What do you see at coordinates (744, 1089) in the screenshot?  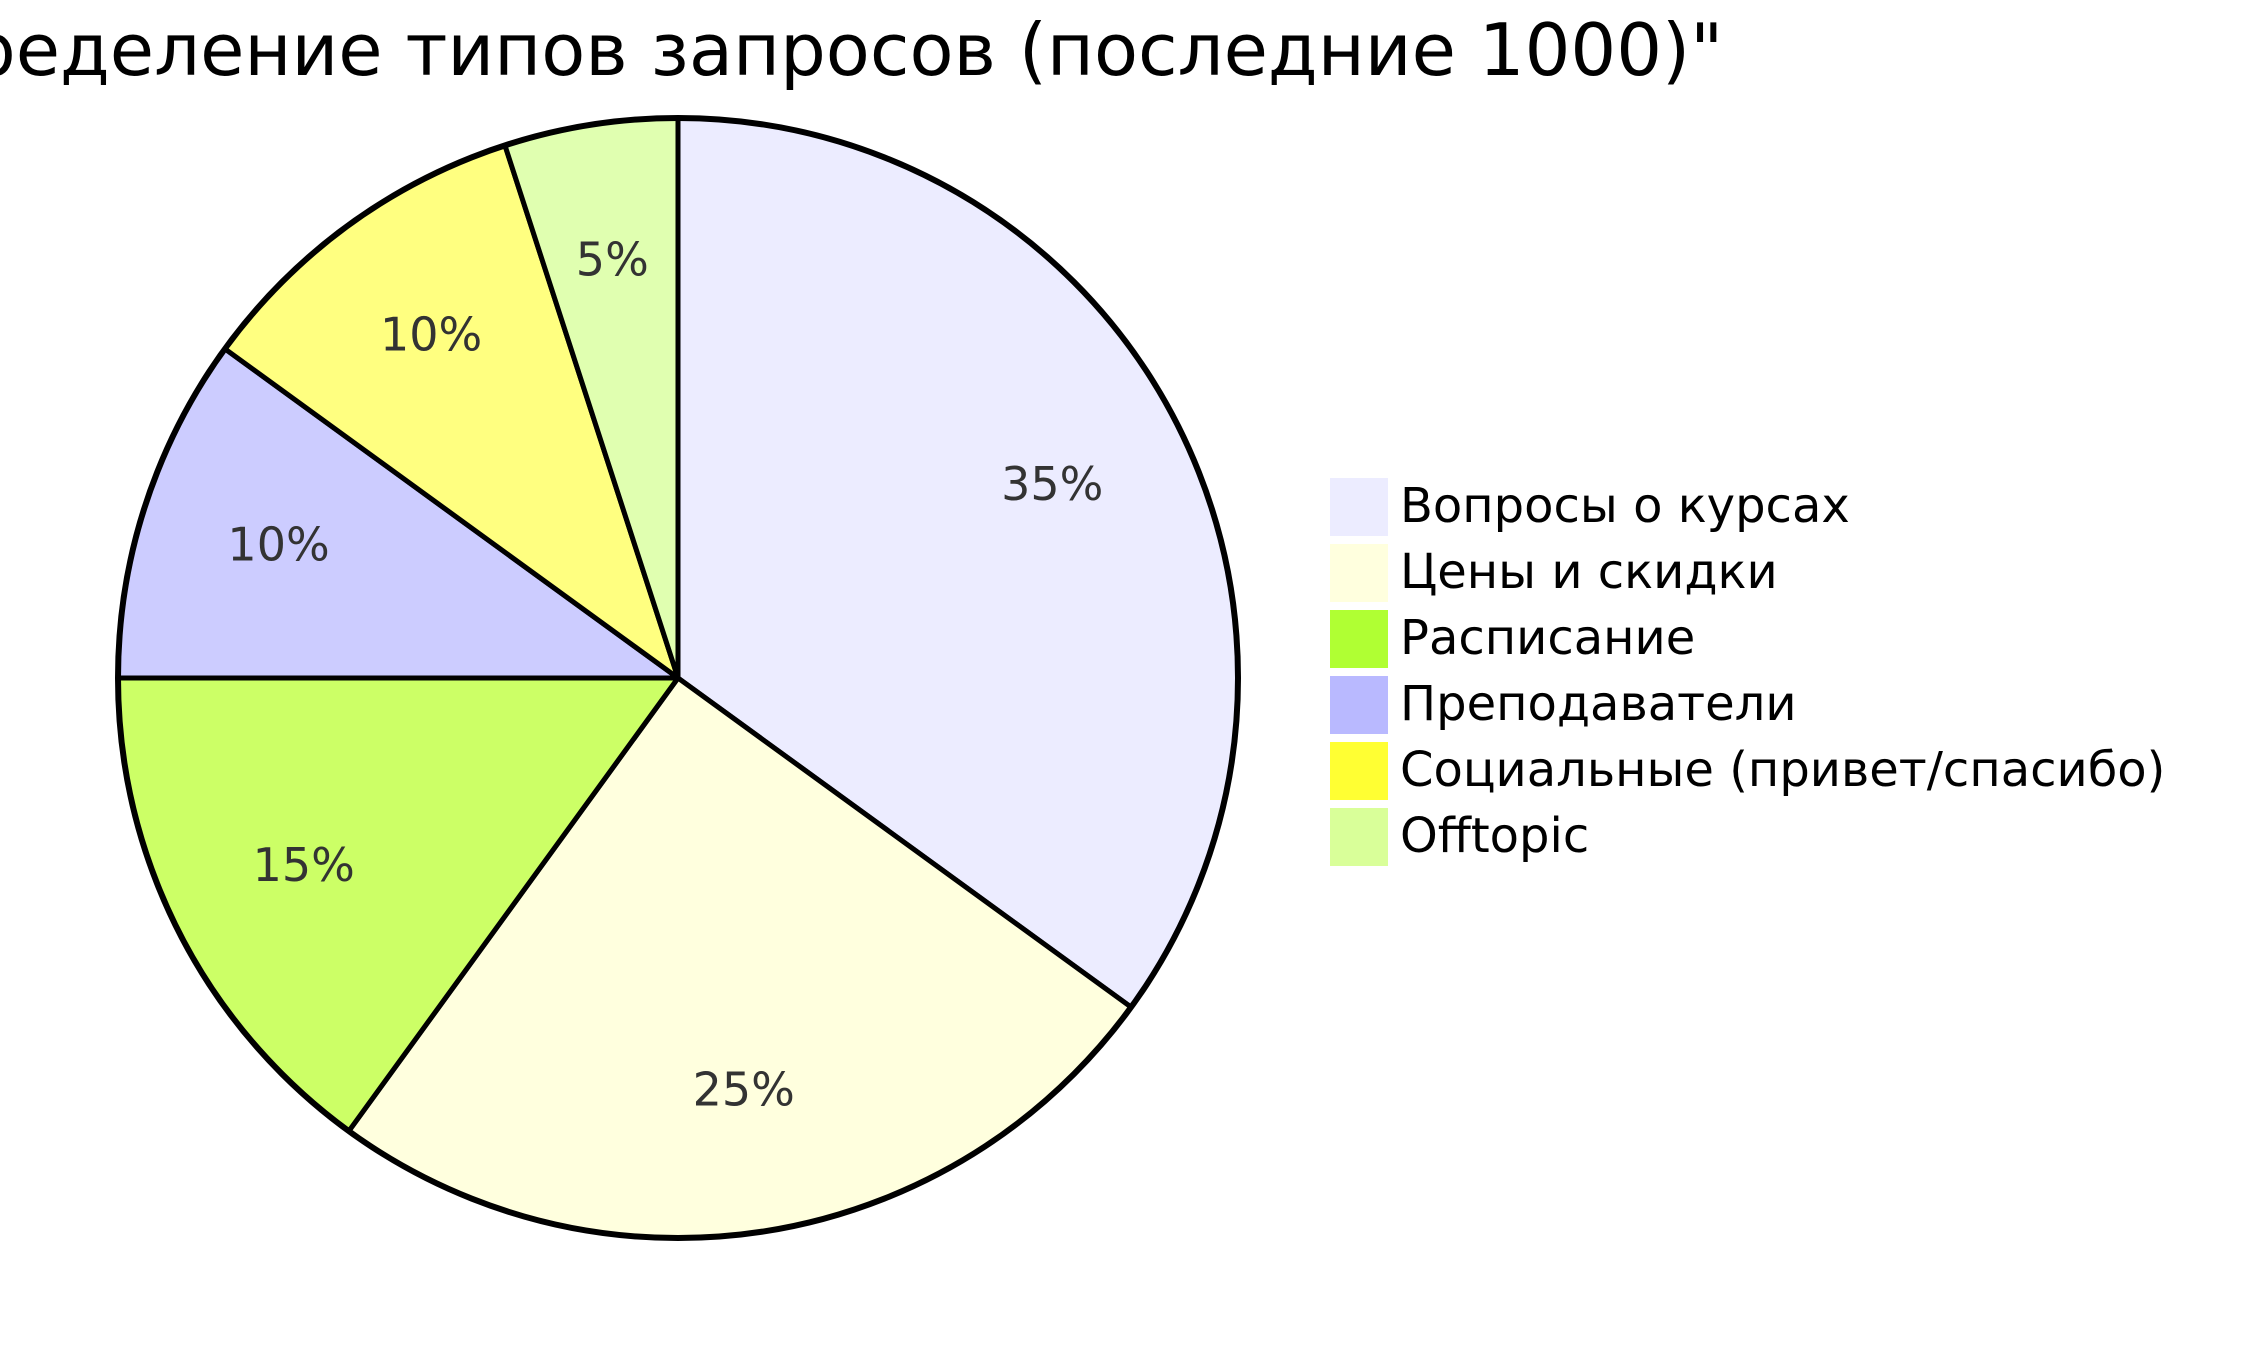 I see `slice-label-2: 25%` at bounding box center [744, 1089].